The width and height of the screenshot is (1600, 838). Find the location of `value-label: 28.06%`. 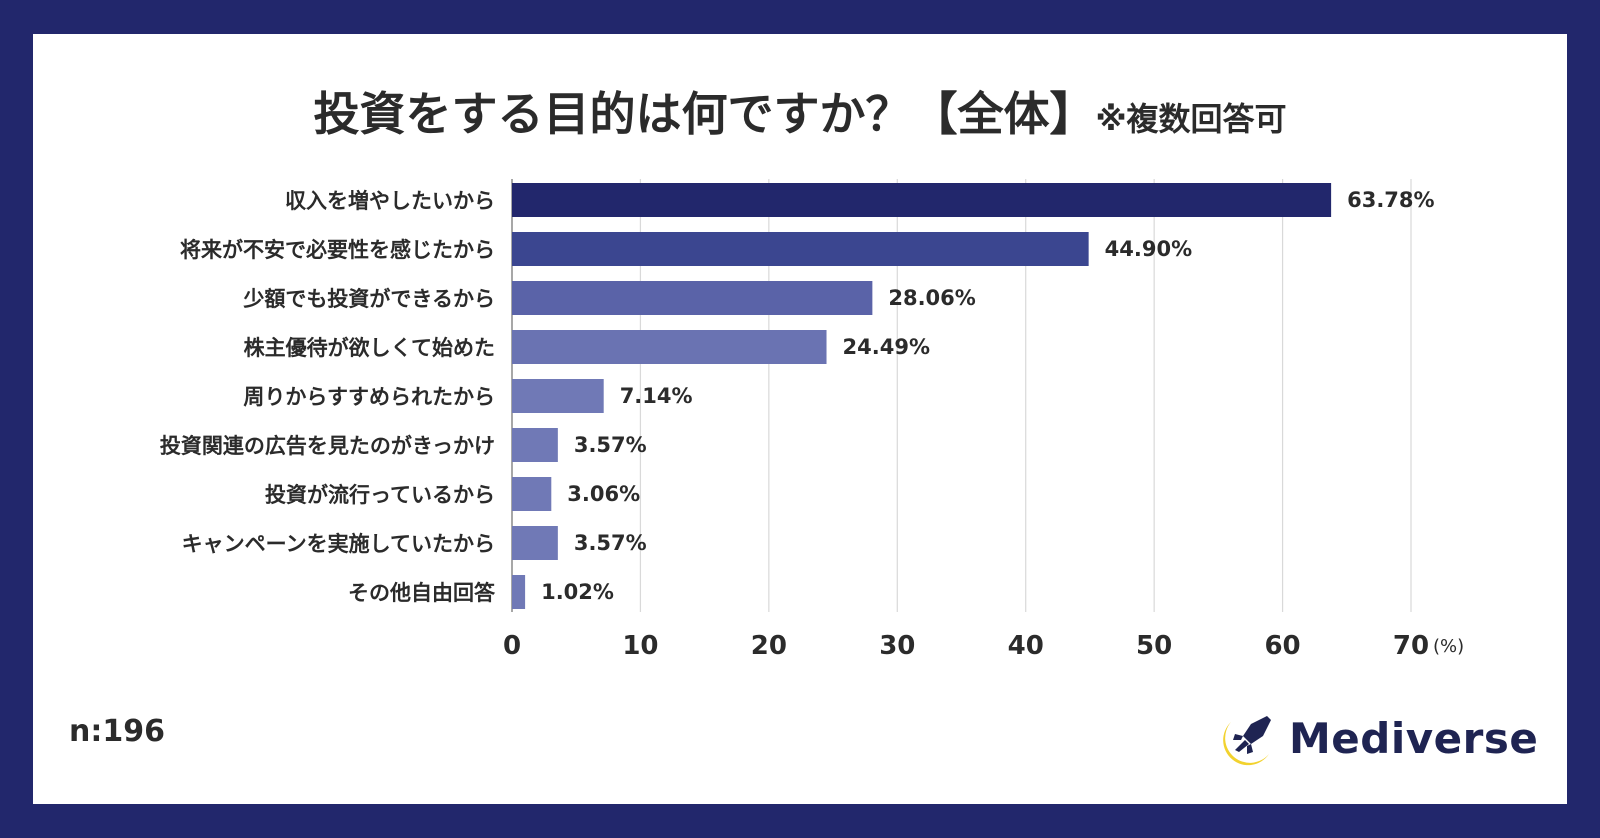

value-label: 28.06% is located at coordinates (931, 298).